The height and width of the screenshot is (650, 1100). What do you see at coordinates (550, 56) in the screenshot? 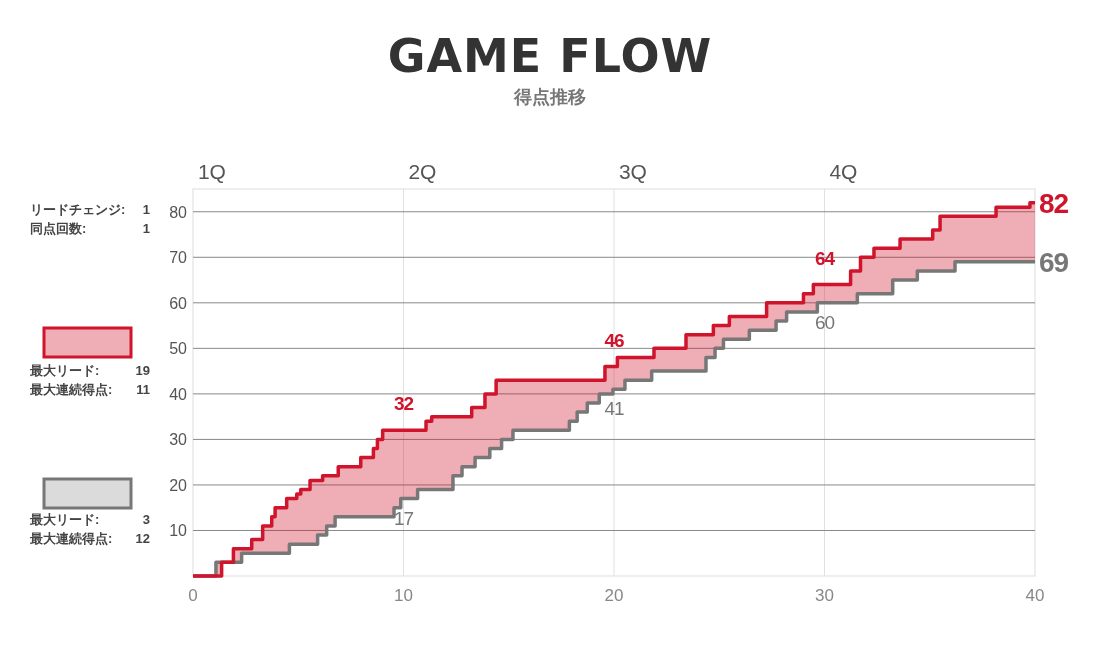
I see `chart-title: GAME FLOW` at bounding box center [550, 56].